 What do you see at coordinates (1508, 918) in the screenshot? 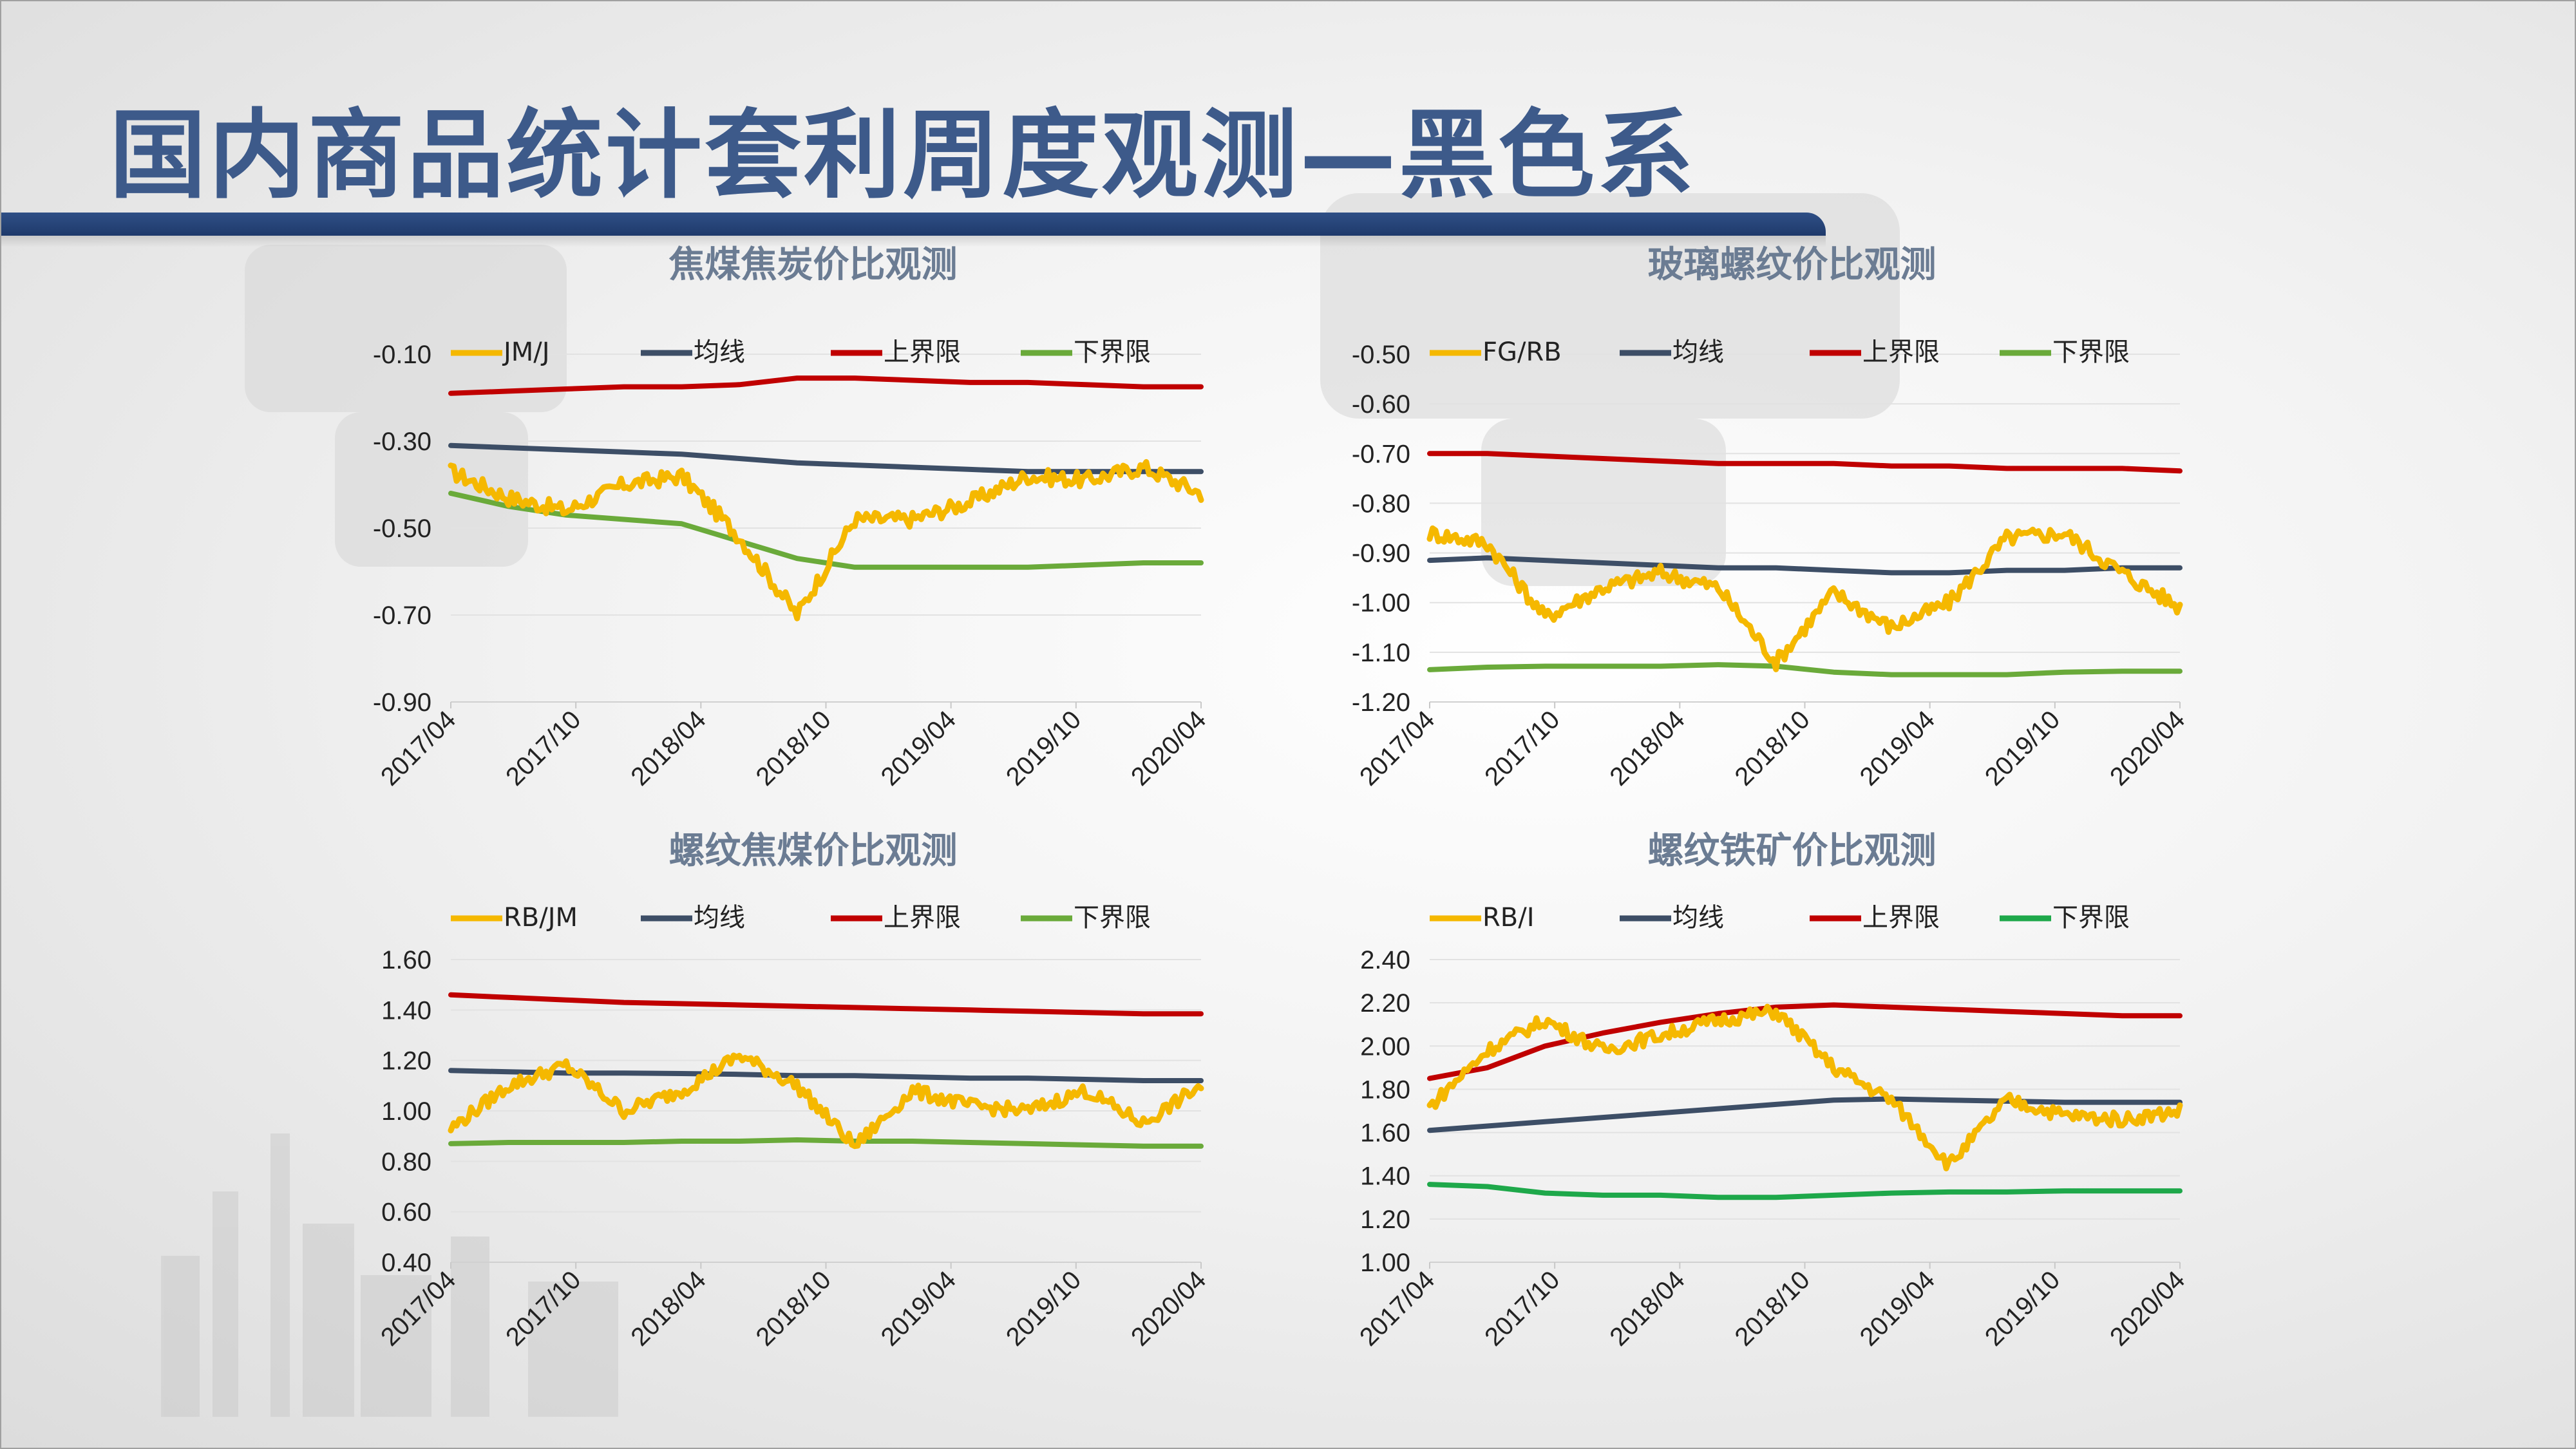
I see `legend-label: RB/I` at bounding box center [1508, 918].